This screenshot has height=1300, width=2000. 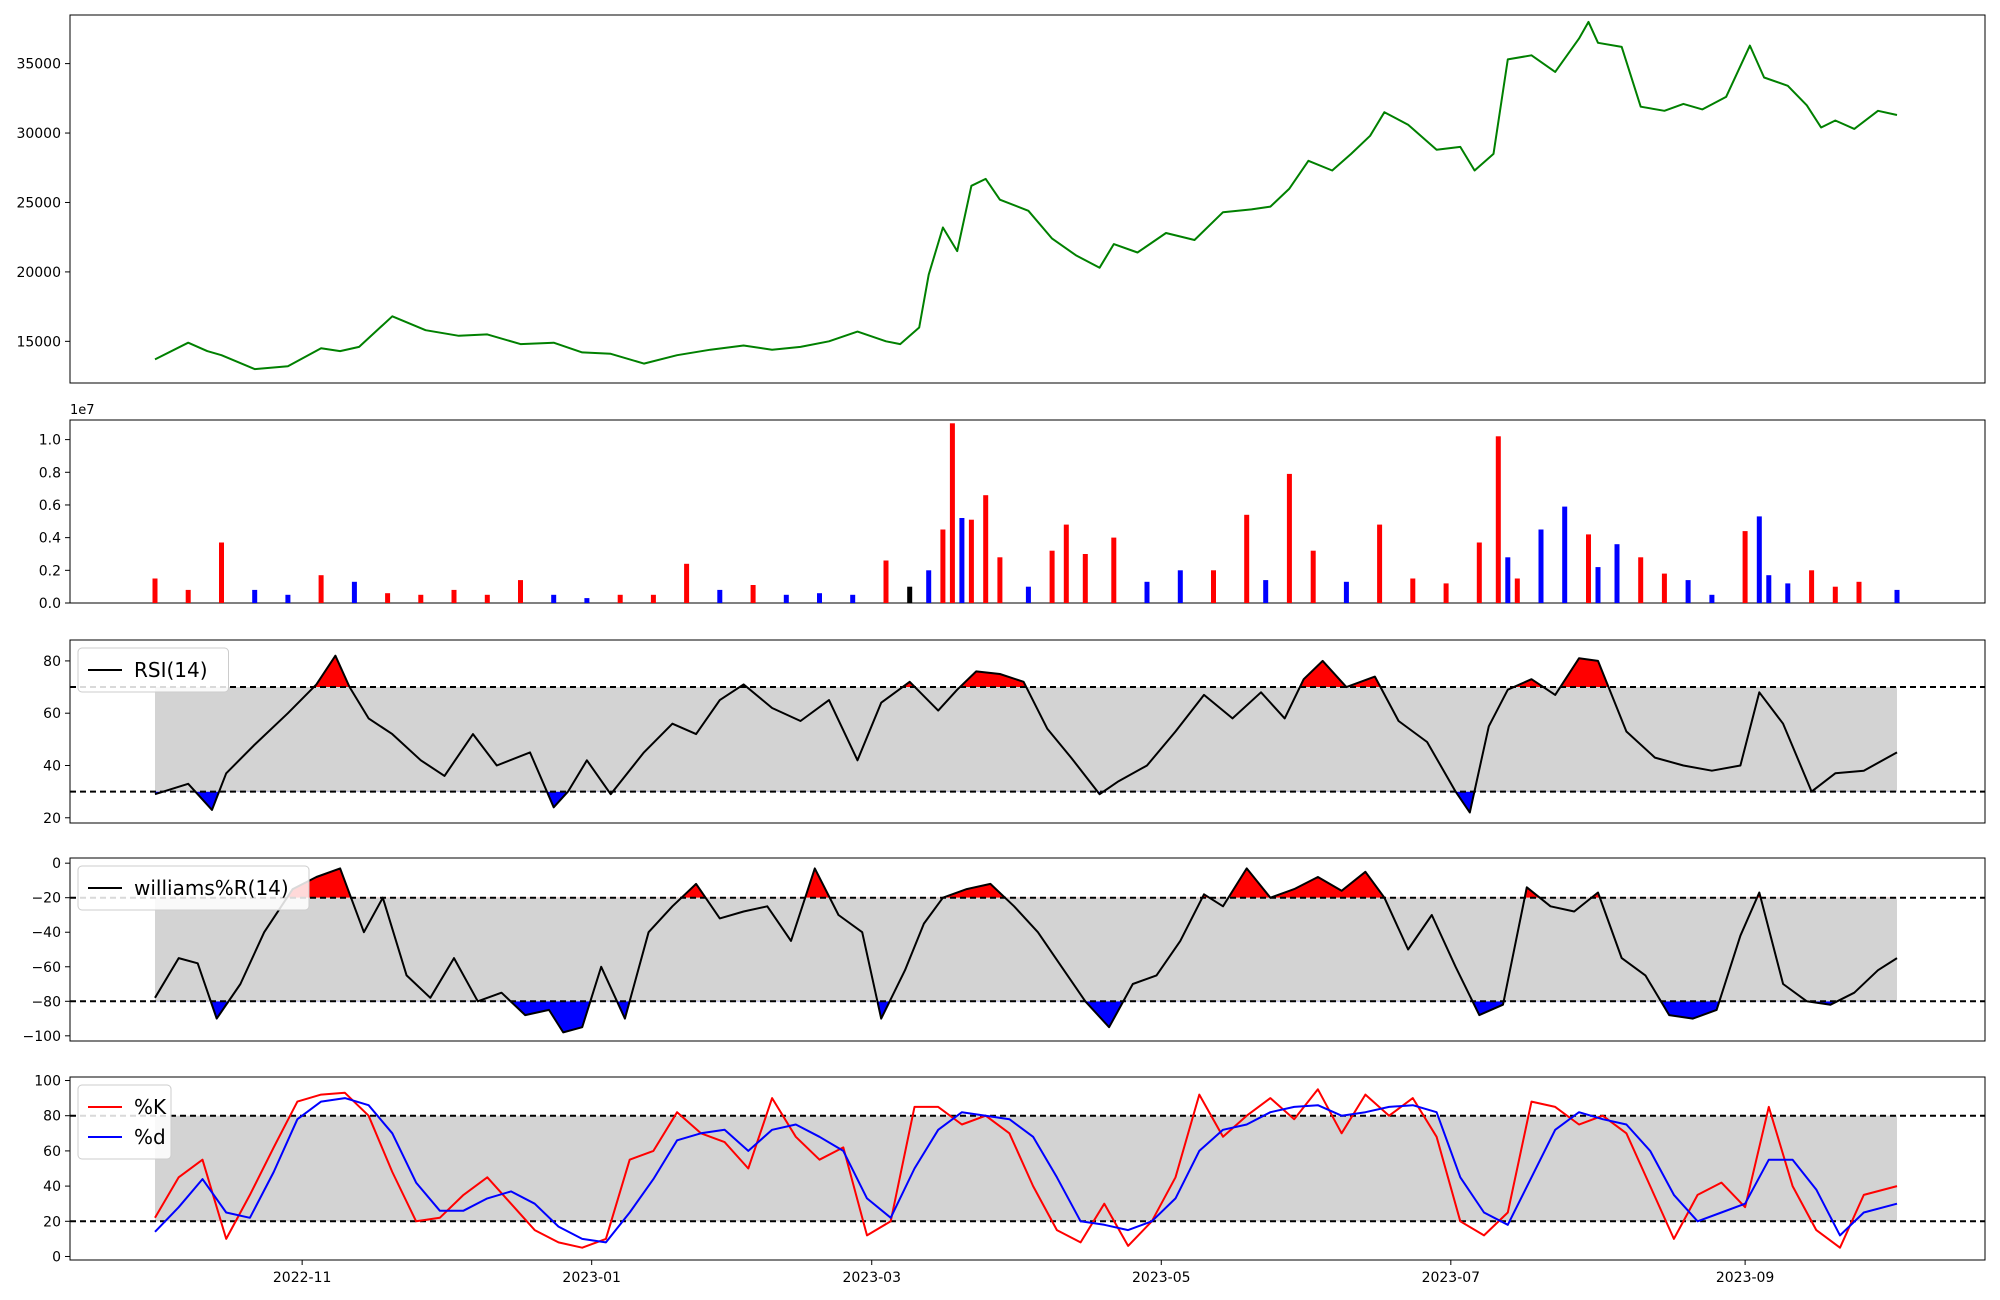 I want to click on y-tick-label: 0.0, so click(x=50, y=604).